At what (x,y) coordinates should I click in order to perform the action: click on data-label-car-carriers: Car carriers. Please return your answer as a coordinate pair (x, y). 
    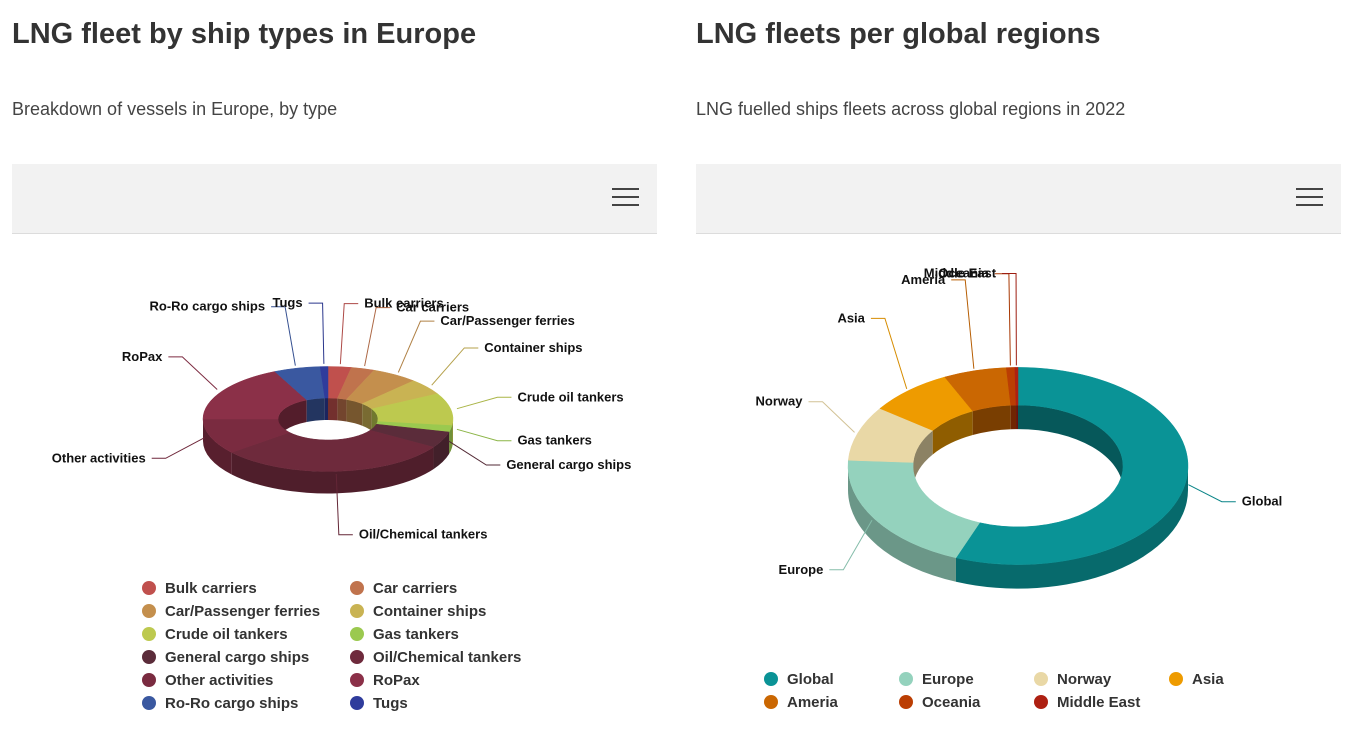
    Looking at the image, I should click on (432, 307).